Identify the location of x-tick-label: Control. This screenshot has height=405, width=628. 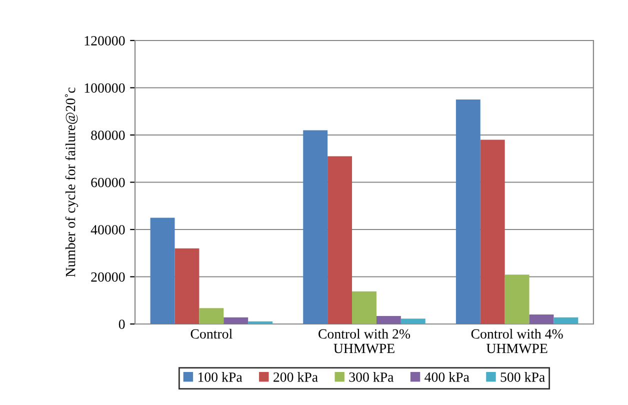
(211, 333).